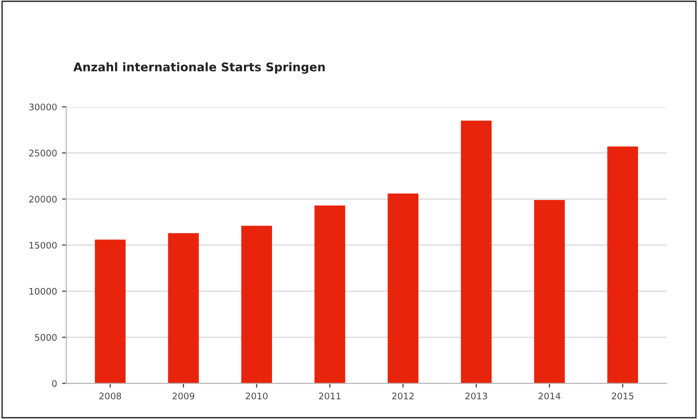  I want to click on x-tick-label: 2012, so click(403, 396).